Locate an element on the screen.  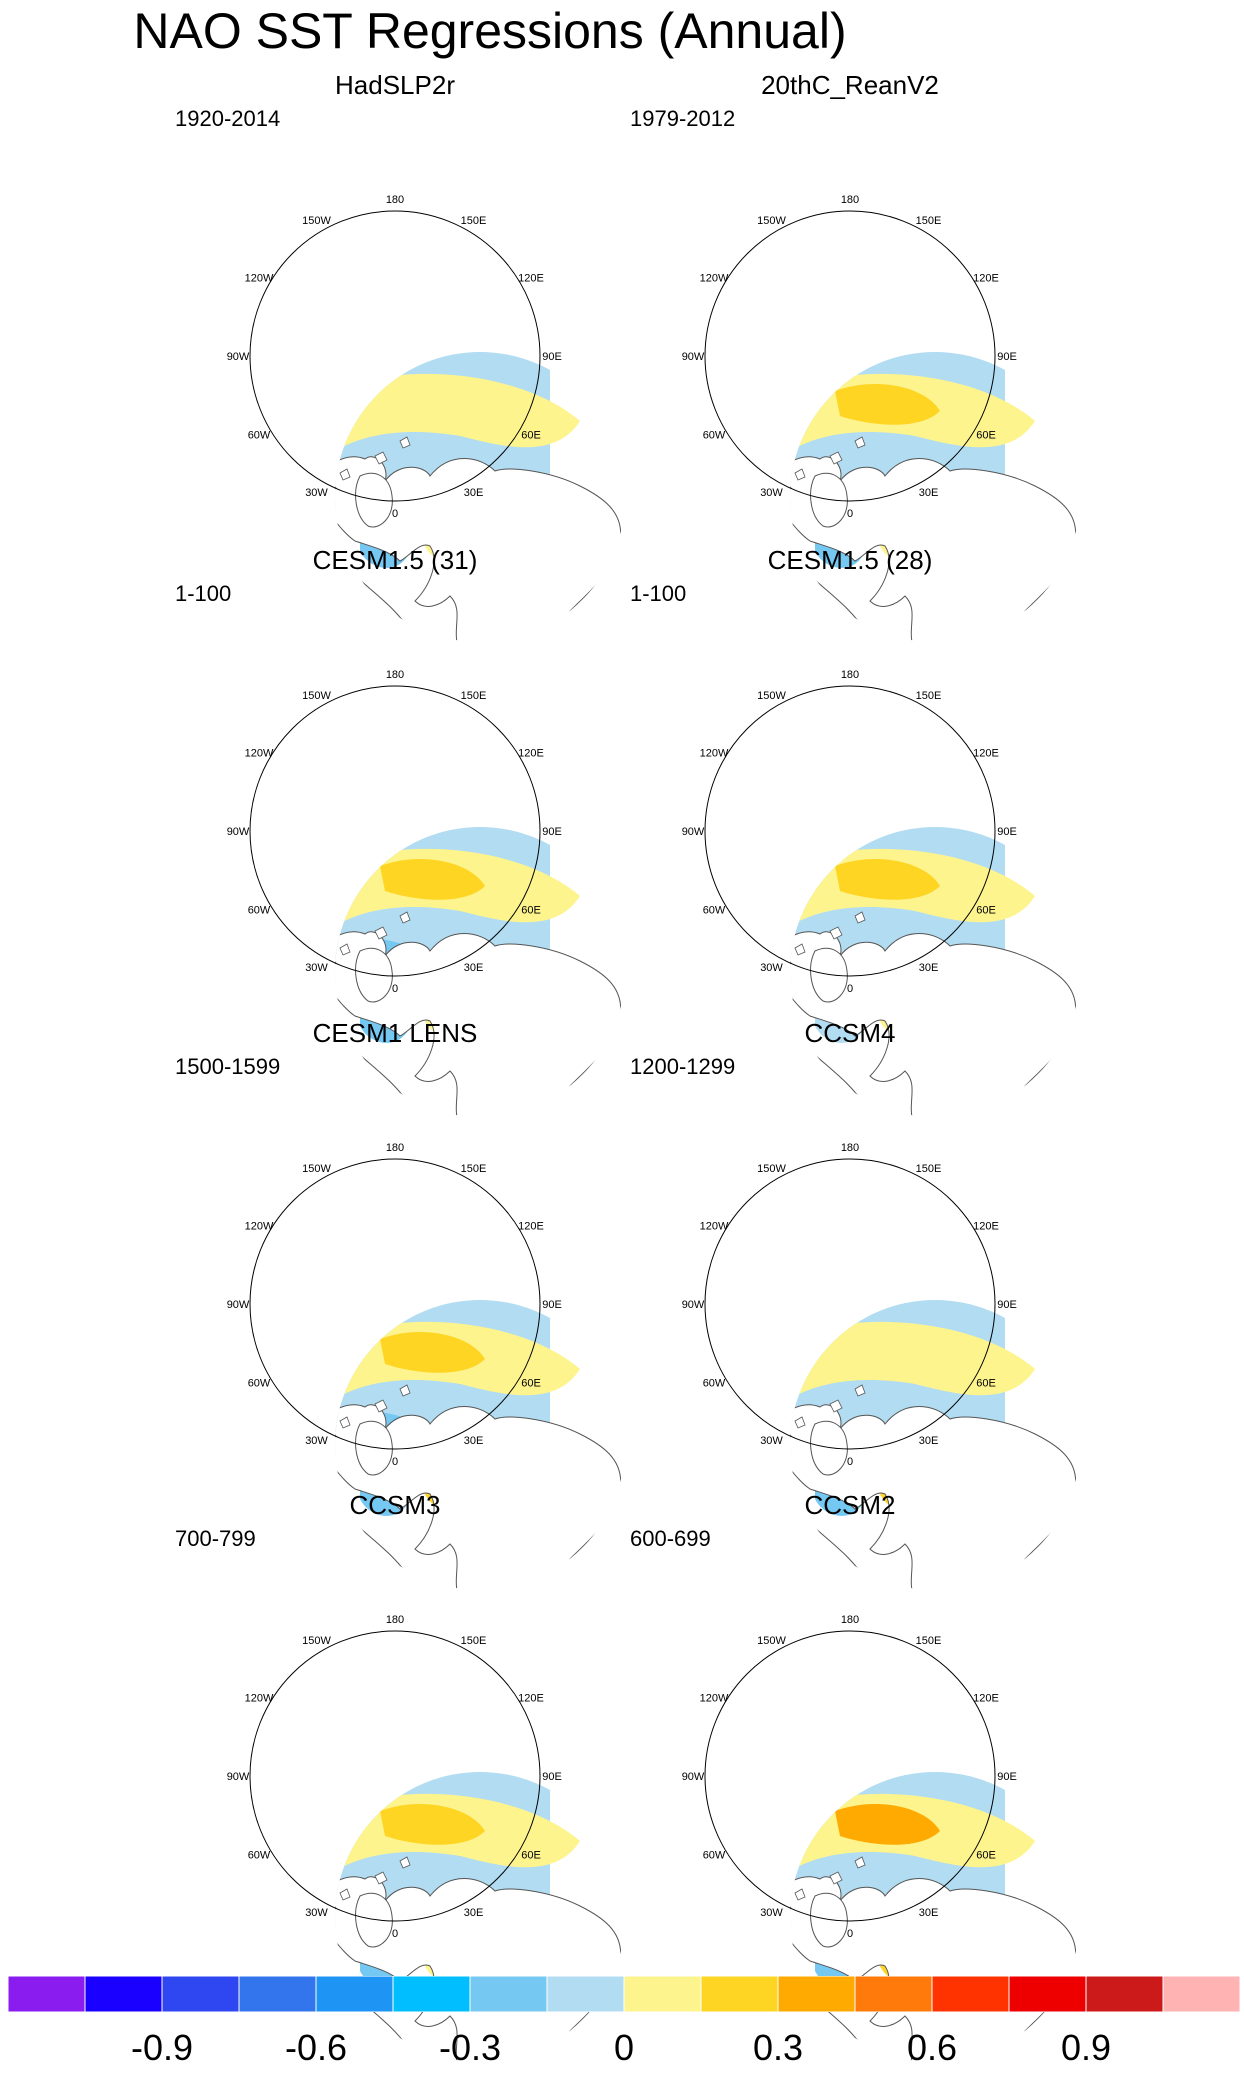
panel-years: 1-100 is located at coordinates (203, 593).